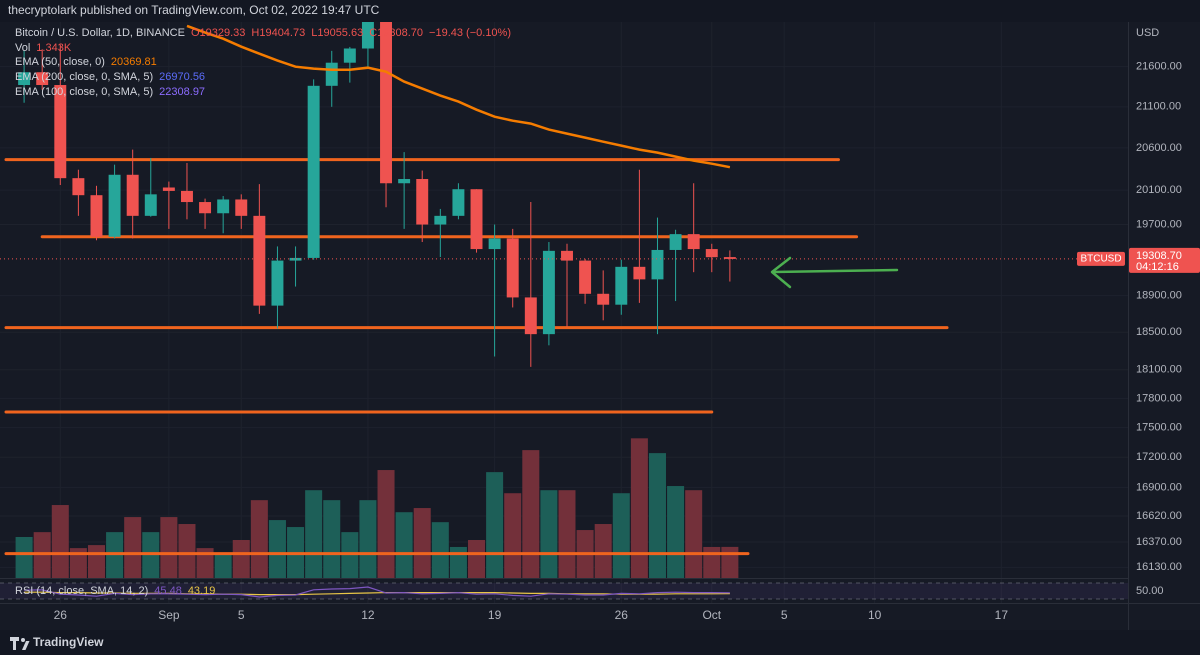  I want to click on legend-text: 1.343K, so click(54, 48).